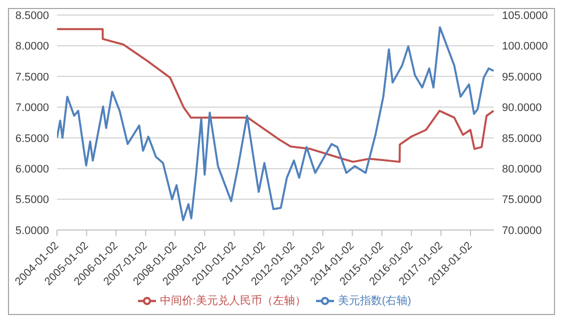  Describe the element at coordinates (522, 230) in the screenshot. I see `y2-tick-label: 70.0000` at that location.